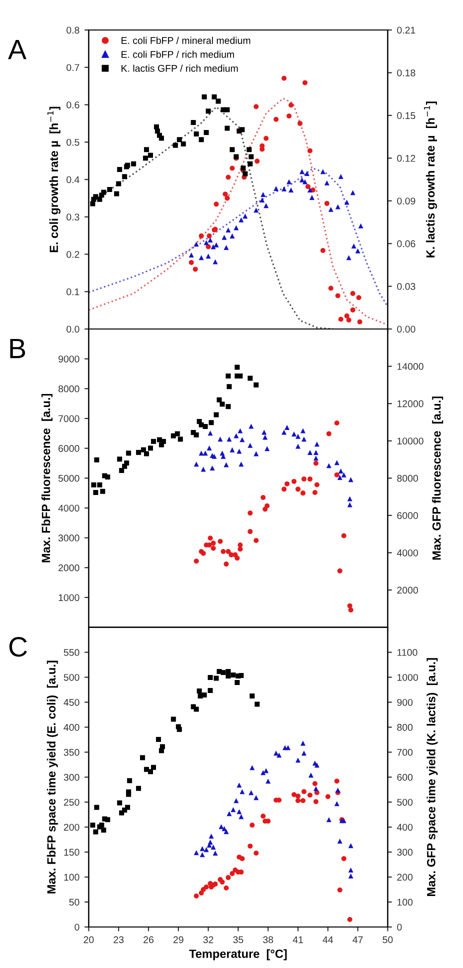  What do you see at coordinates (410, 441) in the screenshot?
I see `y2-tick-label: 10000` at bounding box center [410, 441].